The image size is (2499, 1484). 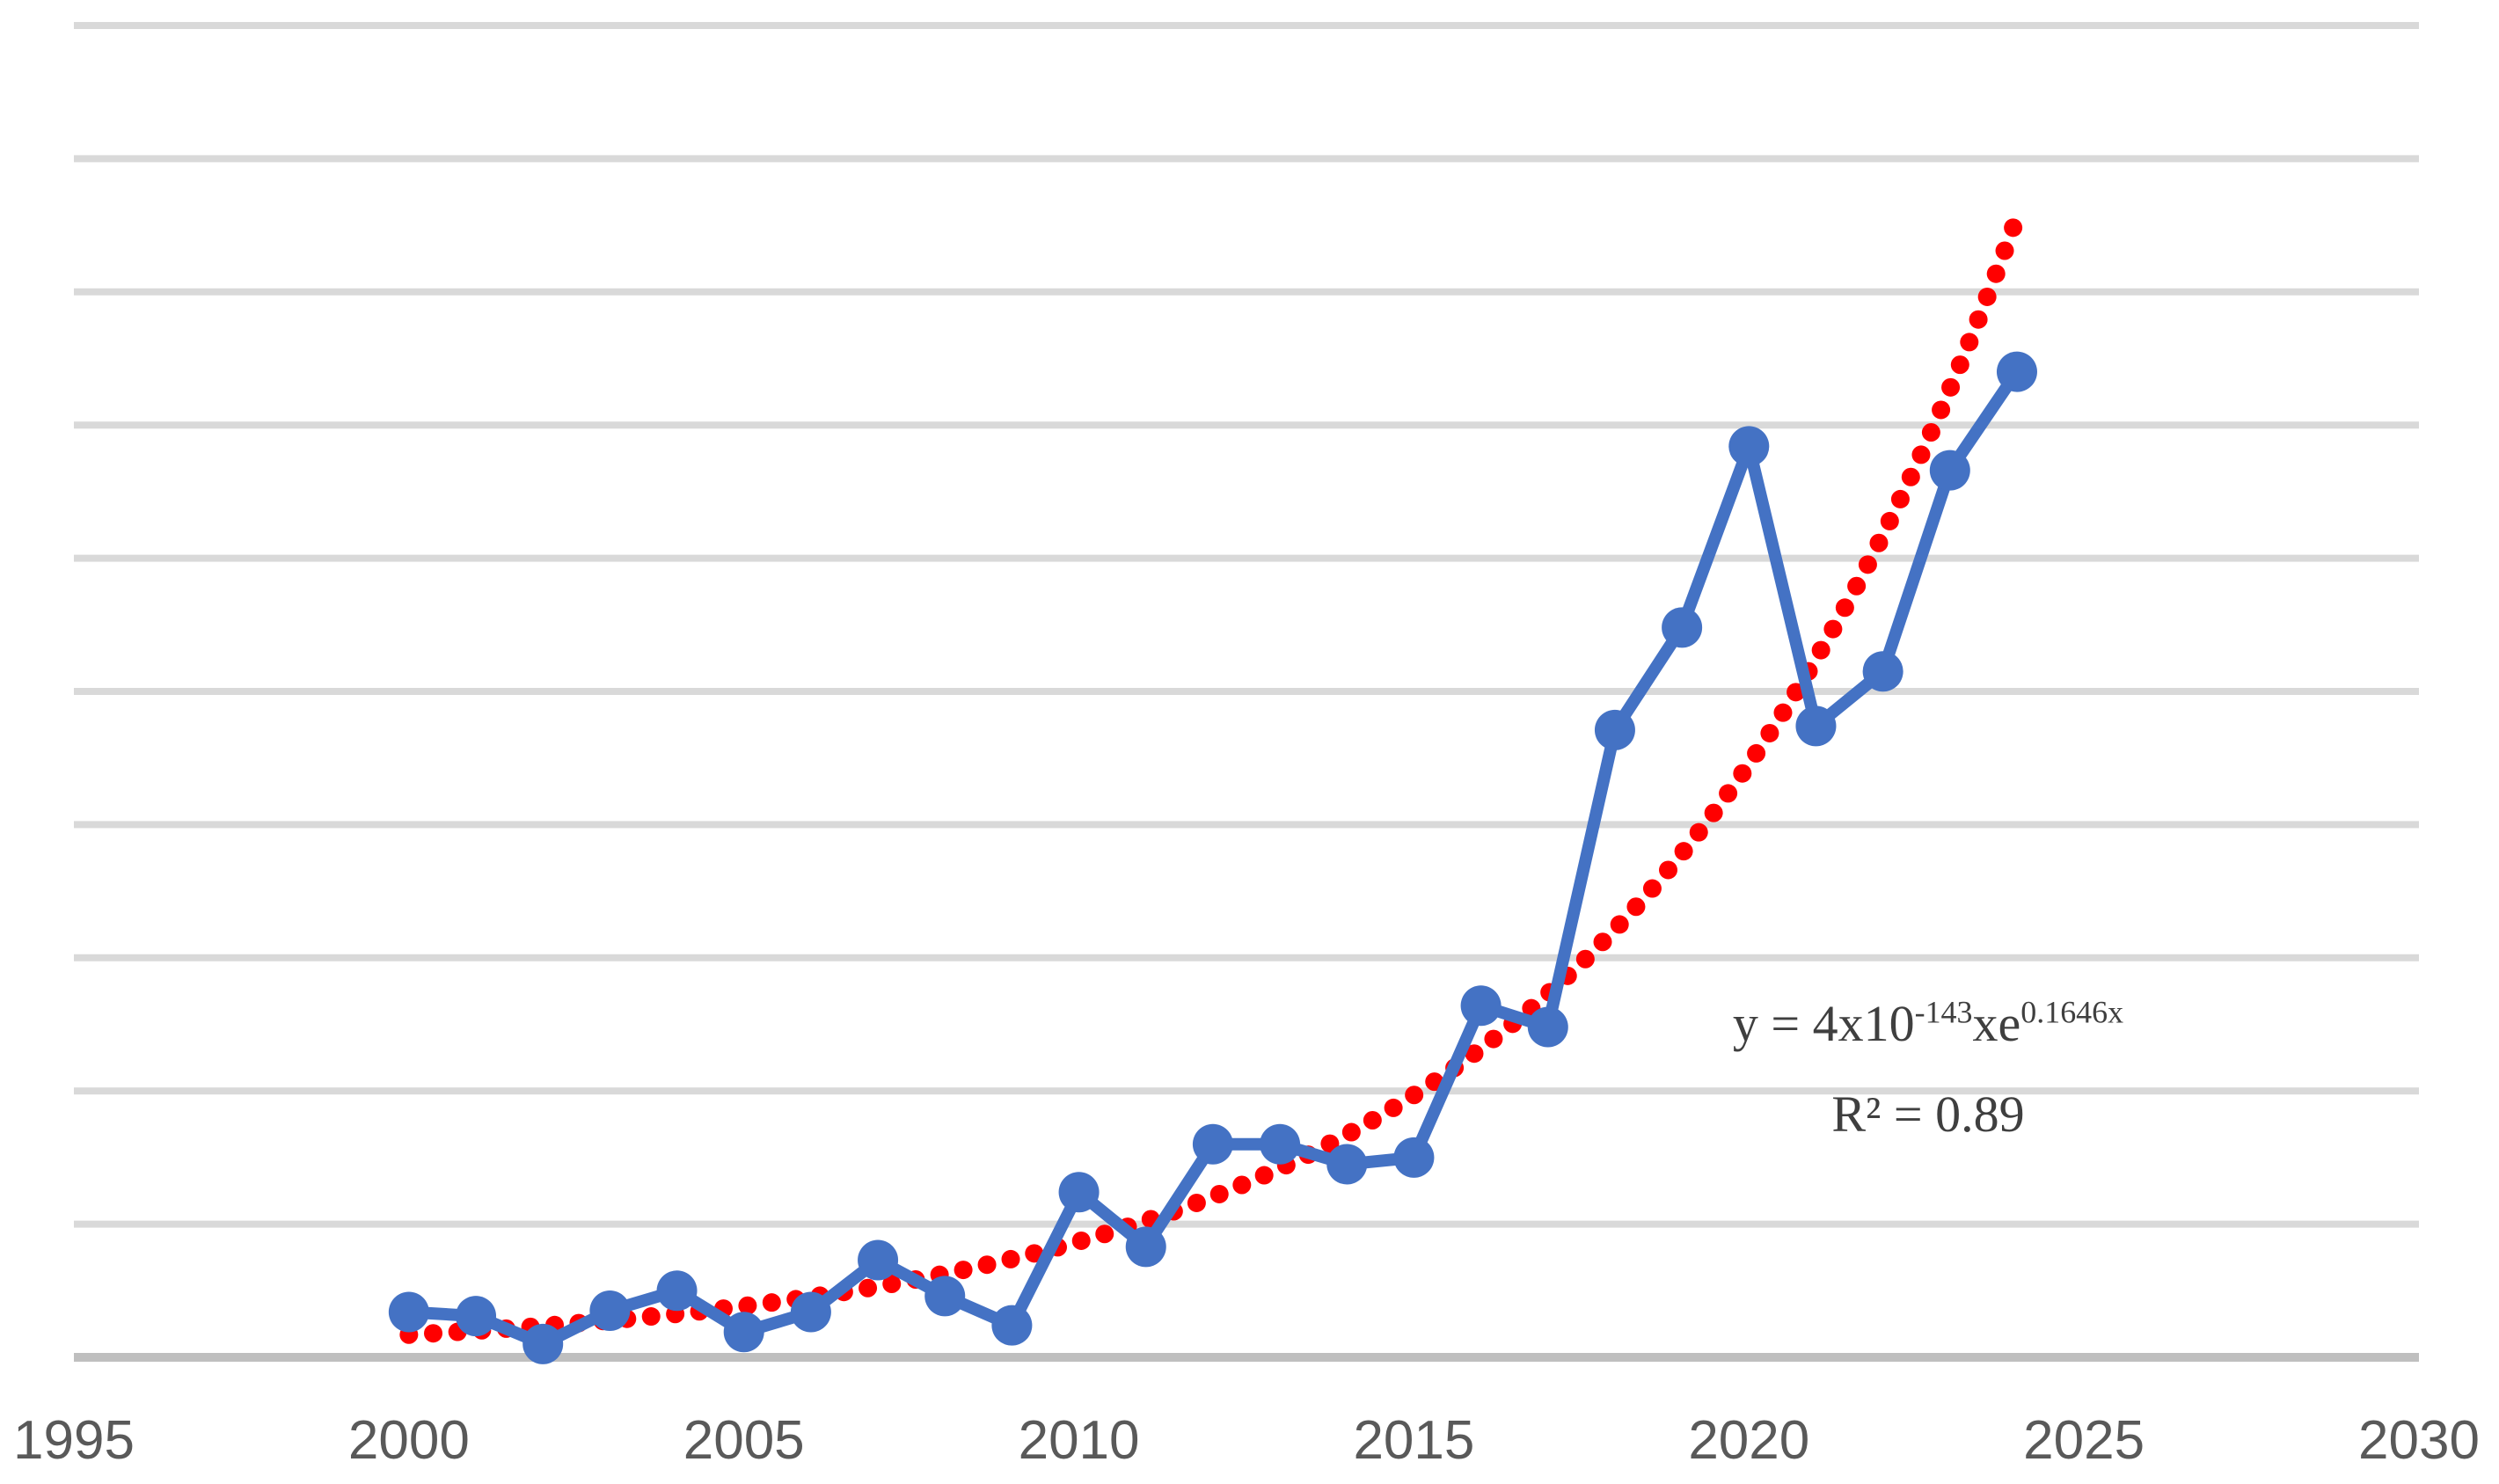 What do you see at coordinates (1413, 1440) in the screenshot?
I see `x-tick-label: 2015` at bounding box center [1413, 1440].